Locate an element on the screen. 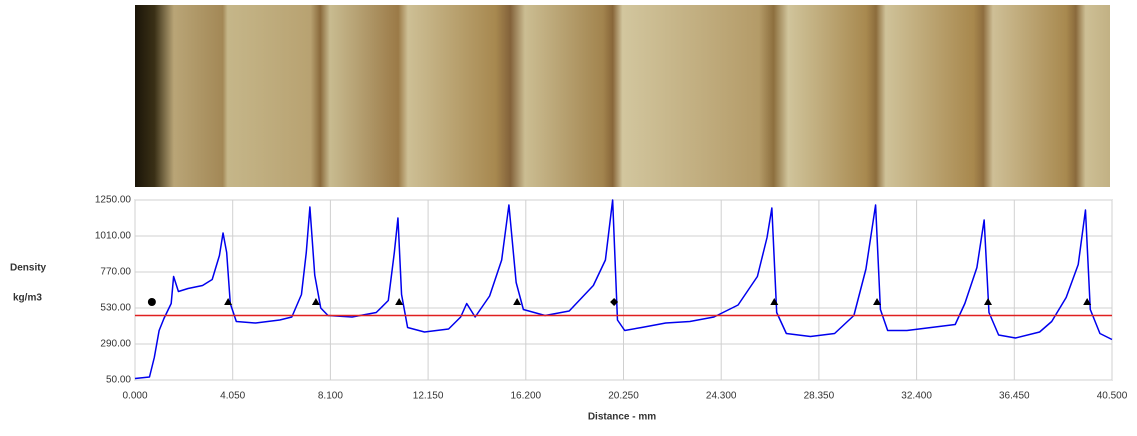 The width and height of the screenshot is (1137, 436). x-tick-label: 36.450 is located at coordinates (1014, 396).